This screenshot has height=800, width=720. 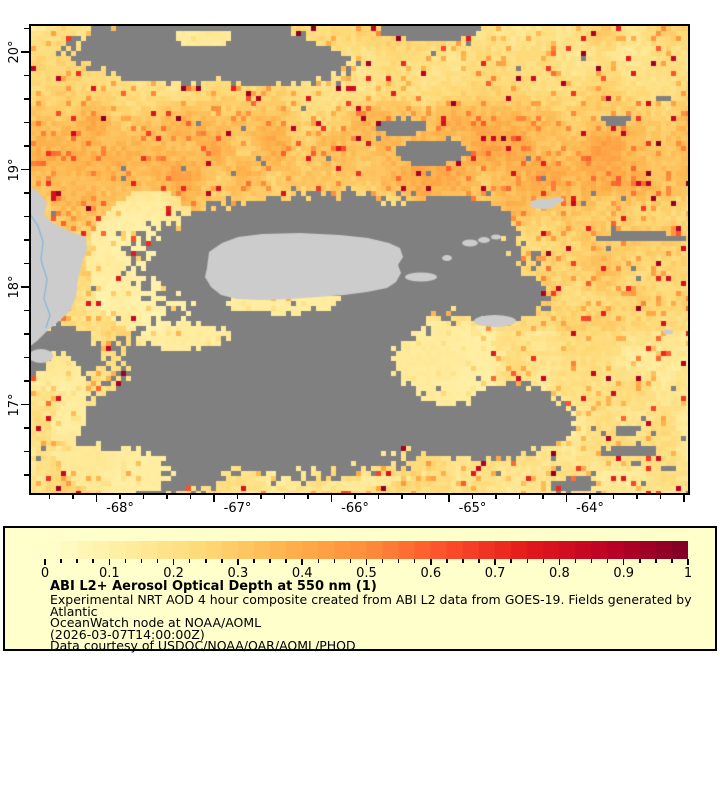 What do you see at coordinates (472, 508) in the screenshot?
I see `x-axis-label: -65°` at bounding box center [472, 508].